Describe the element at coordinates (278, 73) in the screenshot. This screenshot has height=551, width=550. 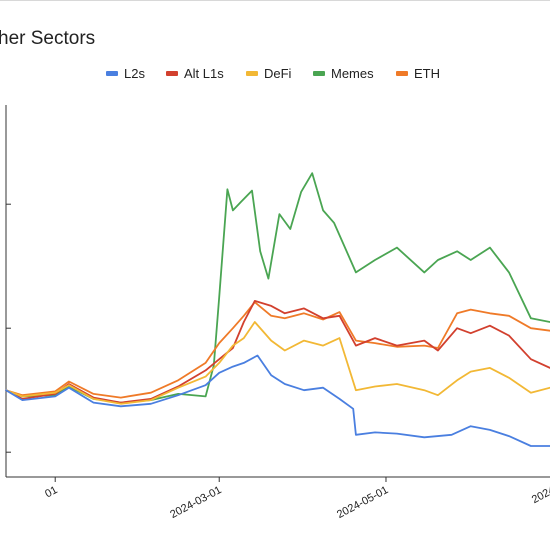
I see `legend-label: DeFi` at that location.